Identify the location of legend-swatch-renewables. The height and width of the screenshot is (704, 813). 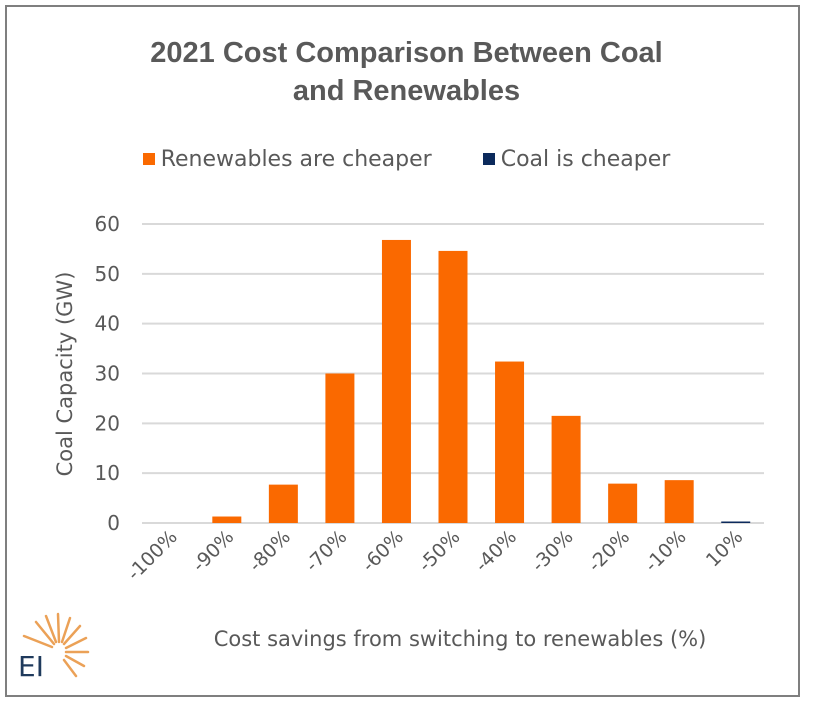
(148, 159).